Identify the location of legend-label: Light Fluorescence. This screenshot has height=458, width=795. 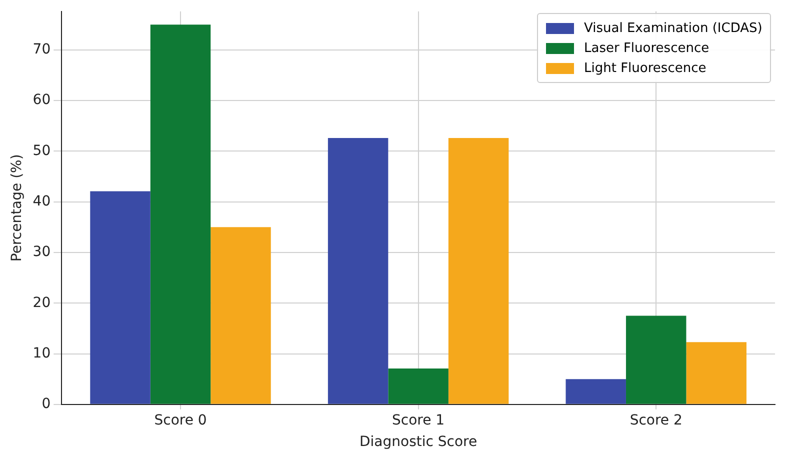
(645, 68).